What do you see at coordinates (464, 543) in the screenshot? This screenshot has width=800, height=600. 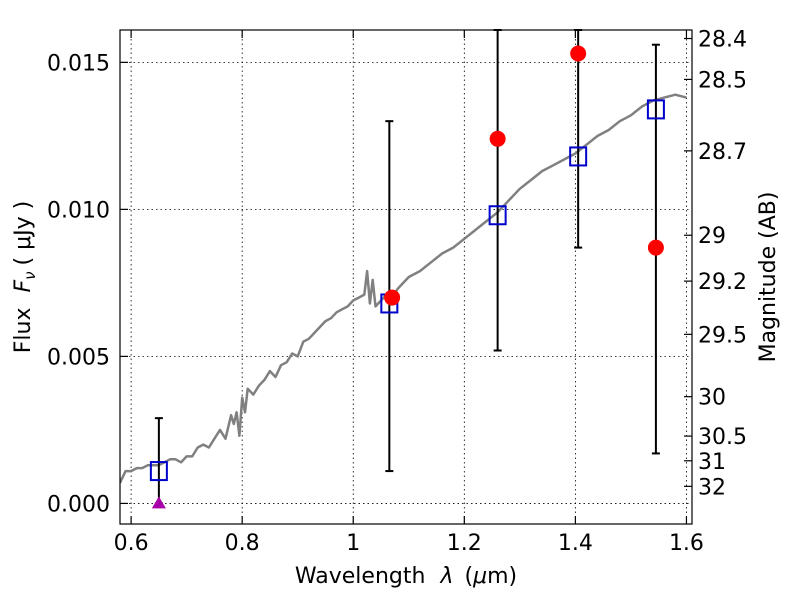 I see `x-tick-label: 1.2` at bounding box center [464, 543].